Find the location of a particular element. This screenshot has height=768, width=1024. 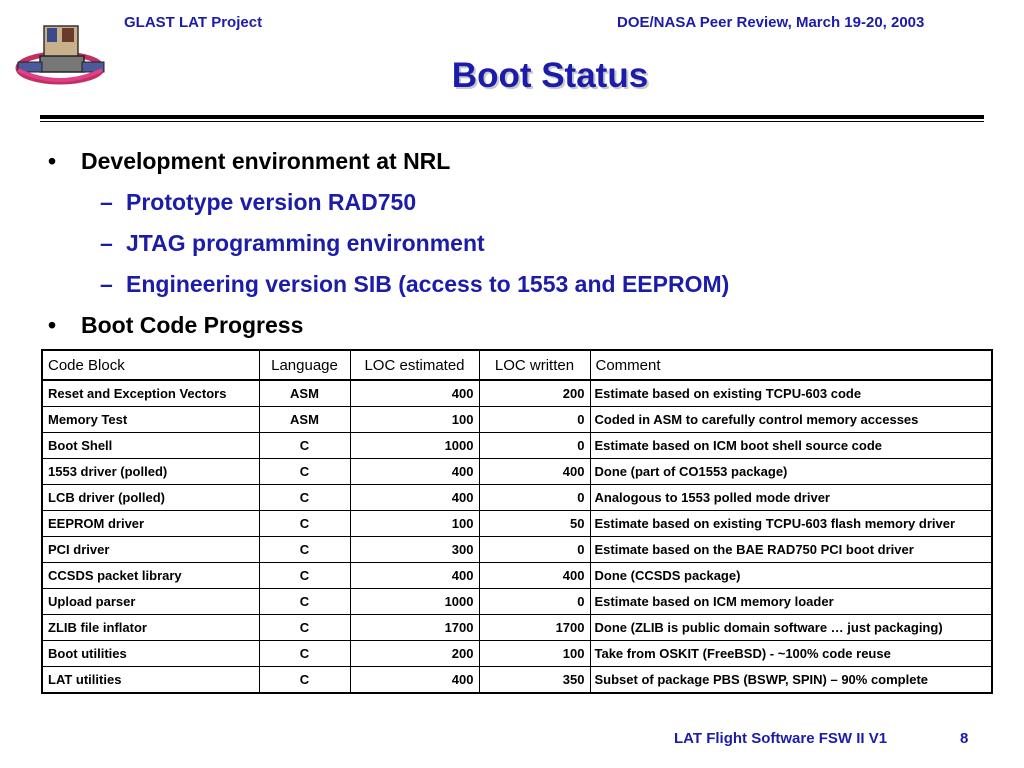

code-block-cell: PCI driver is located at coordinates (150, 549).